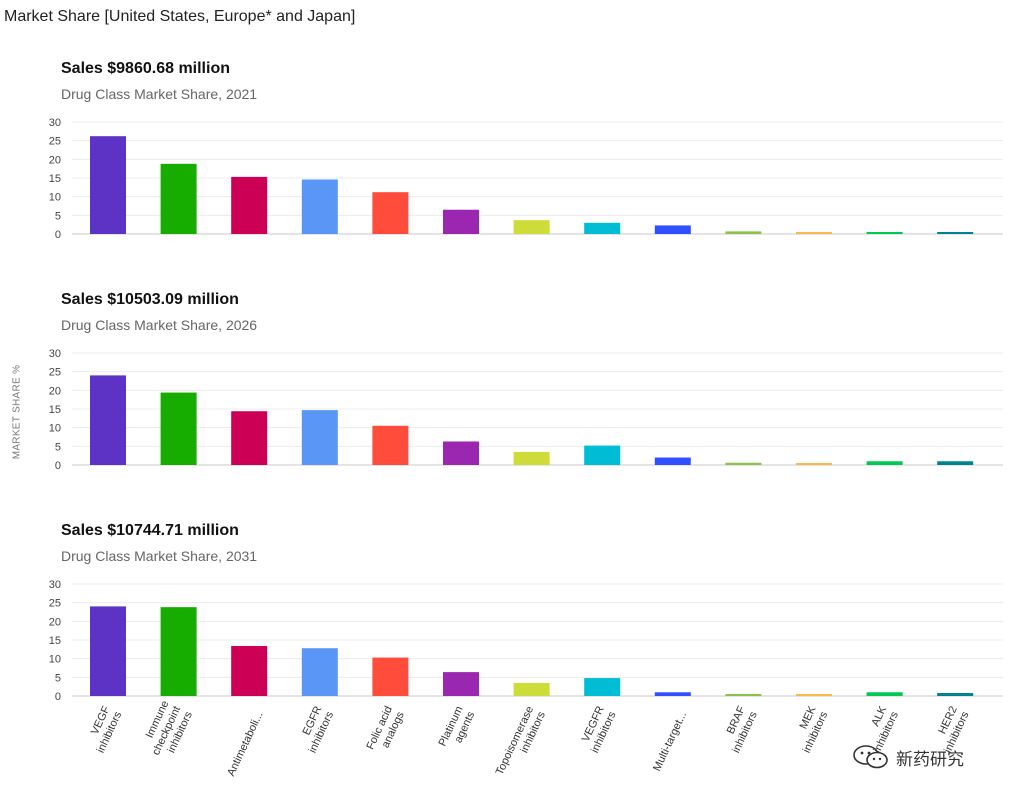  Describe the element at coordinates (150, 530) in the screenshot. I see `chart-title-2031: Sales $10744.71 million` at that location.